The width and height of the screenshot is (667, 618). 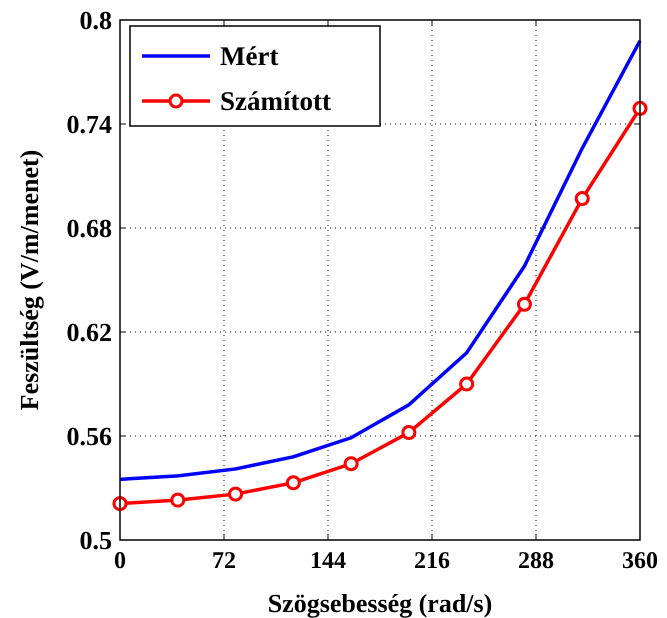 What do you see at coordinates (275, 101) in the screenshot?
I see `legend-label: Számított` at bounding box center [275, 101].